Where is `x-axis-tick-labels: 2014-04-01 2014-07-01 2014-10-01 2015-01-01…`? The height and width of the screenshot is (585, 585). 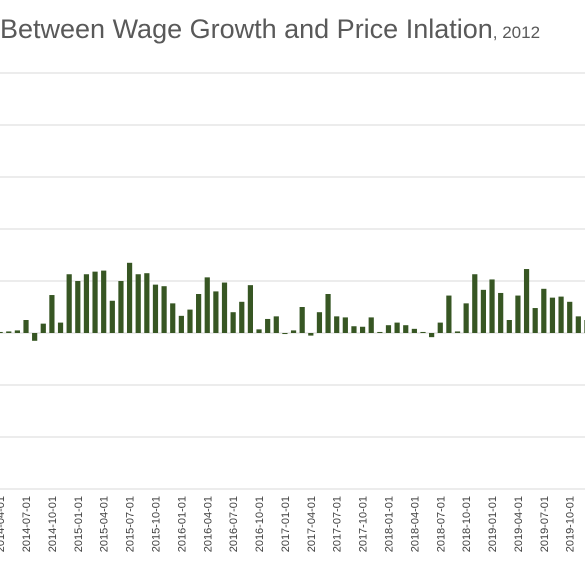 x-axis-tick-labels: 2014-04-01 2014-07-01 2014-10-01 2015-01-01… is located at coordinates (288, 524).